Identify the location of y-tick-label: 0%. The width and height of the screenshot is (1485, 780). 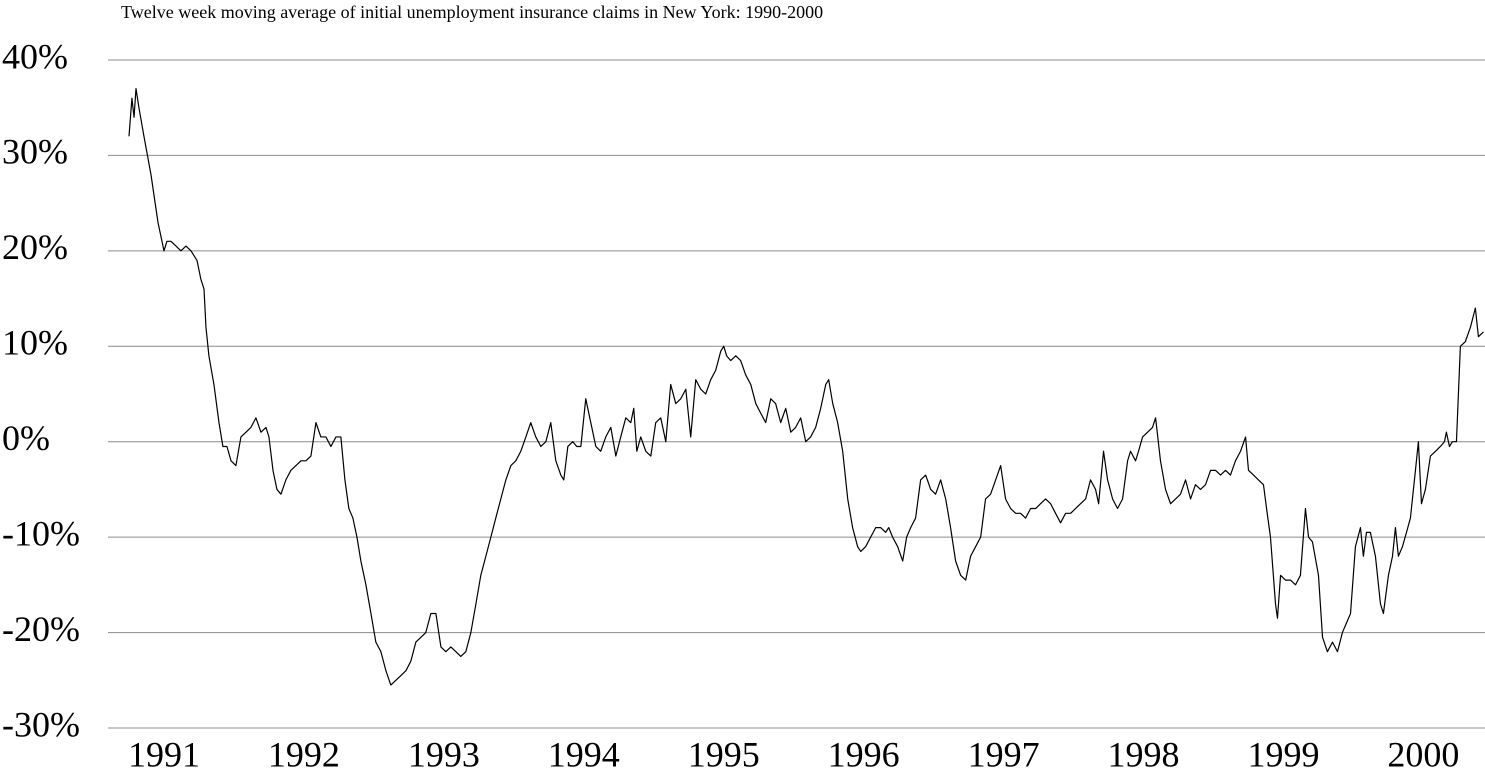
(26, 438).